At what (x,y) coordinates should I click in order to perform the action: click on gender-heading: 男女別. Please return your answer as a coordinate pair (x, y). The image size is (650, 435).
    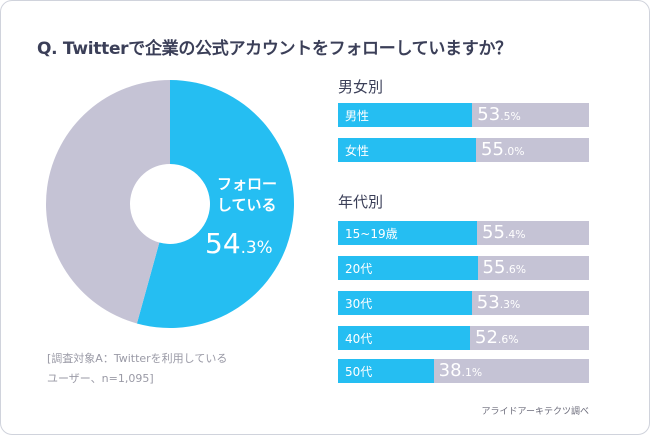
    Looking at the image, I should click on (361, 87).